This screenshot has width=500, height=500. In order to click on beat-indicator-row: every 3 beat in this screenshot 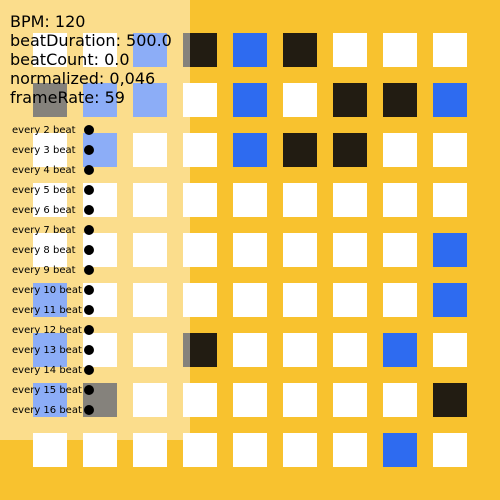, I will do `click(53, 150)`.